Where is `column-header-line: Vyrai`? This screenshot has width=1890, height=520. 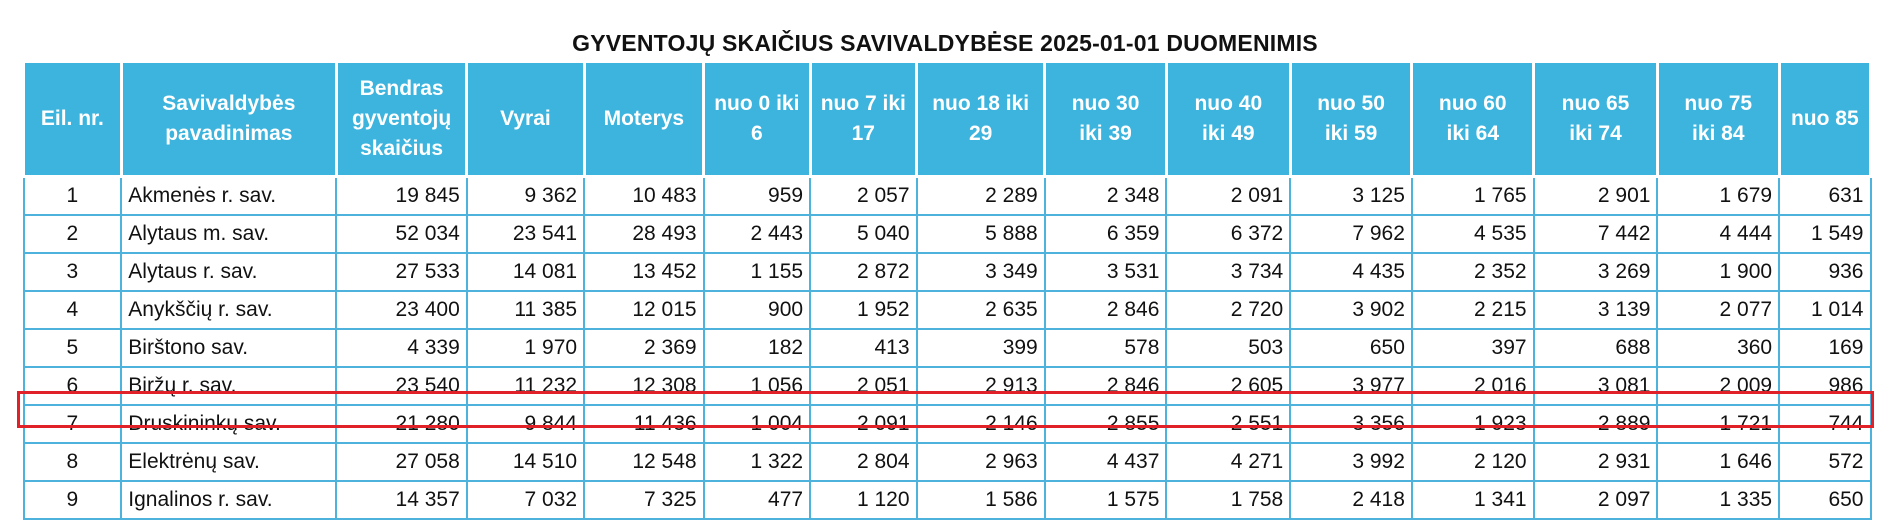 column-header-line: Vyrai is located at coordinates (525, 118).